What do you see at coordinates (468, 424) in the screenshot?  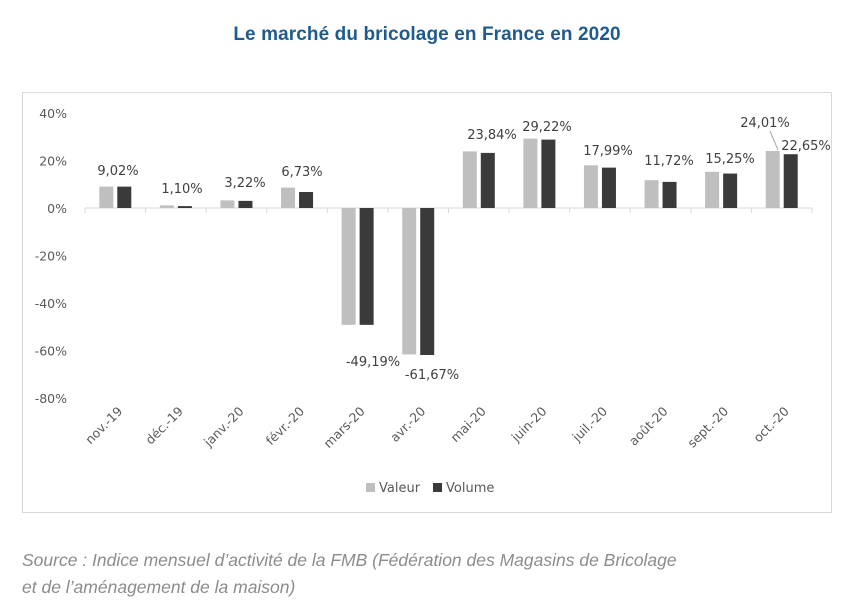 I see `x-tick-label: mai-20` at bounding box center [468, 424].